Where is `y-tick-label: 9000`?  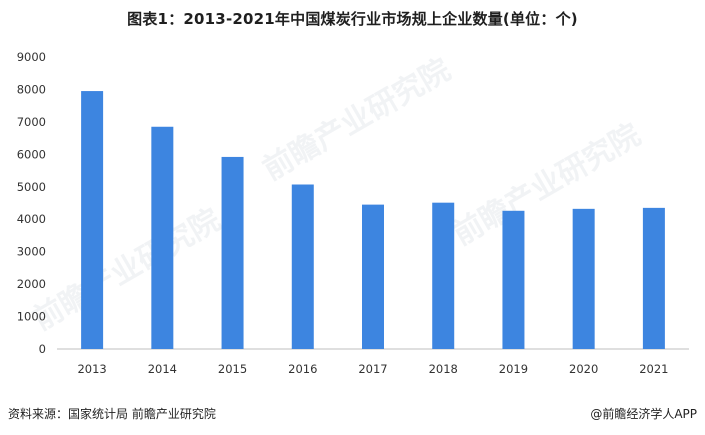 y-tick-label: 9000 is located at coordinates (31, 57).